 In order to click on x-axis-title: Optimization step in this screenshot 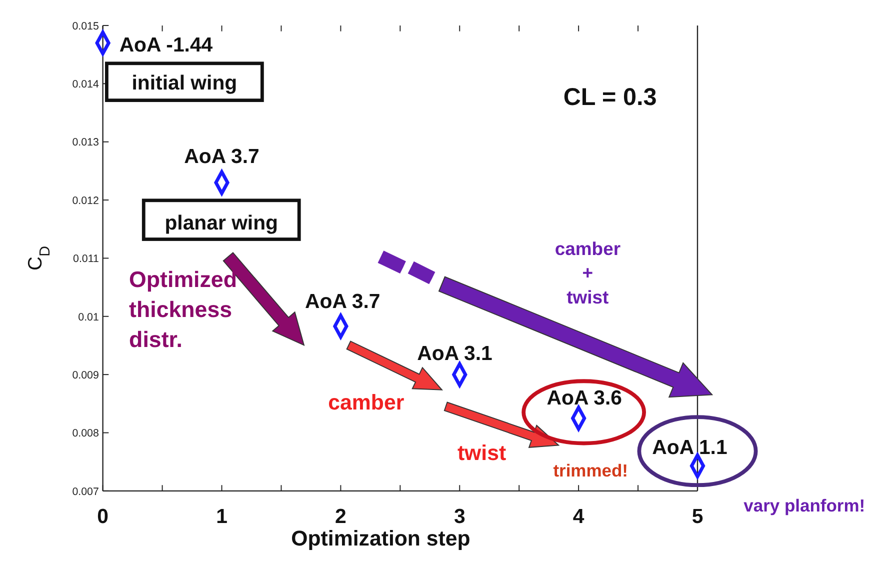, I will do `click(380, 538)`.